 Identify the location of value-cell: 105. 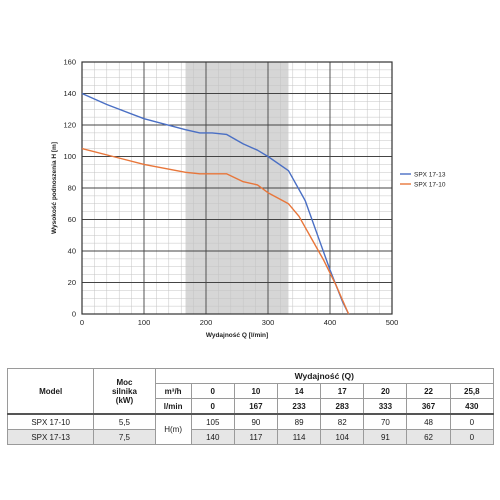
(212, 421).